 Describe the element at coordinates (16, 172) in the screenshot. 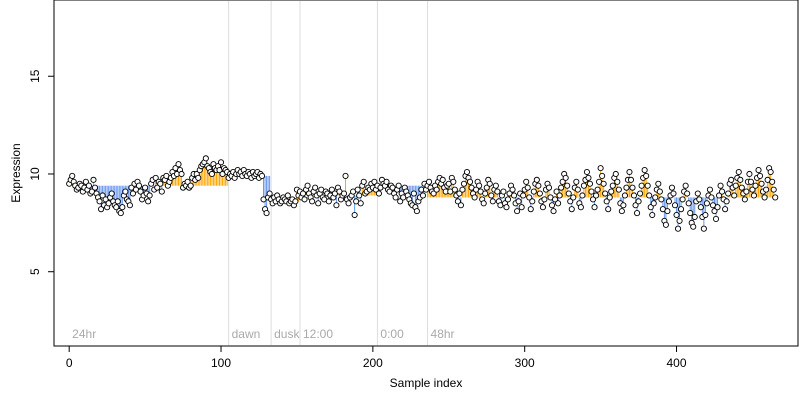

I see `y-axis-title: Expression` at that location.